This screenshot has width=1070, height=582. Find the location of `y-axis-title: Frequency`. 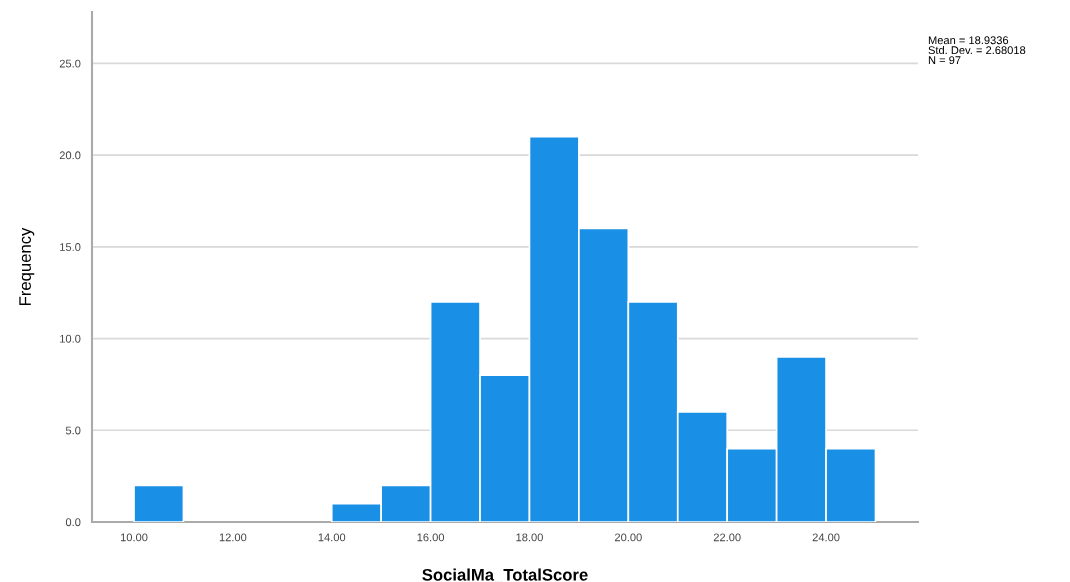

y-axis-title: Frequency is located at coordinates (27, 266).